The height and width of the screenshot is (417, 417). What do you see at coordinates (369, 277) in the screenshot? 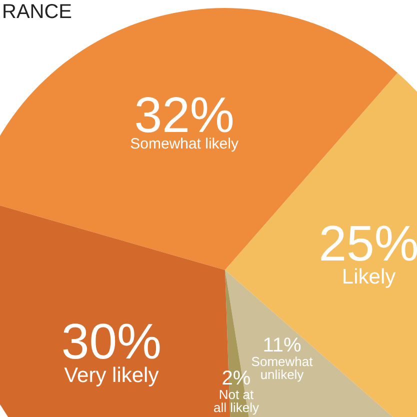
I see `slice-label: Likely` at bounding box center [369, 277].